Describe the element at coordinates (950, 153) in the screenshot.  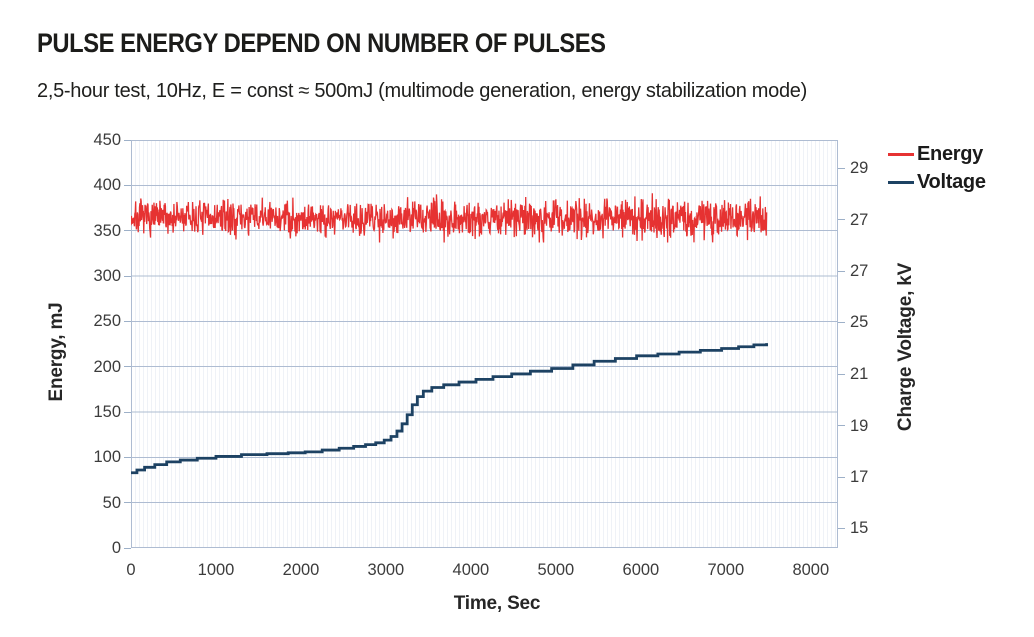
I see `energy-legend-label: Energy` at that location.